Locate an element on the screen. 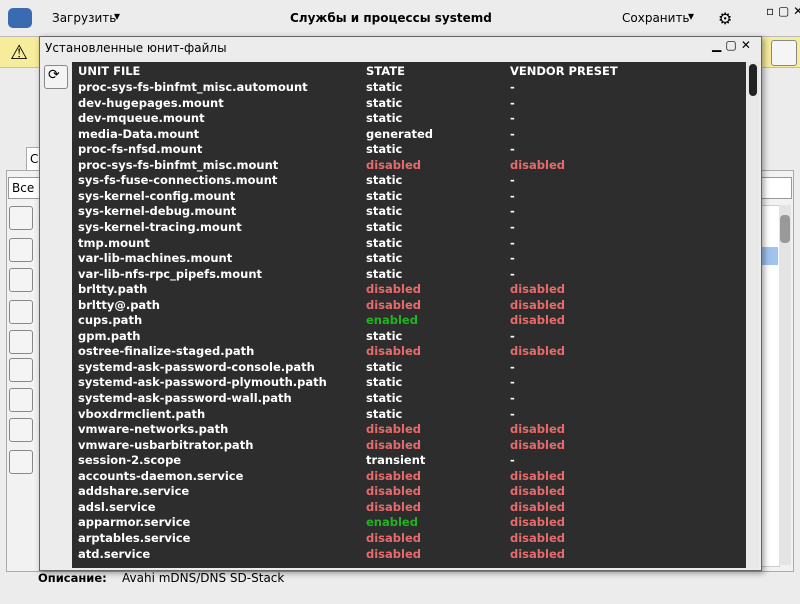 The height and width of the screenshot is (604, 800). unit-file: gpm.path is located at coordinates (109, 335).